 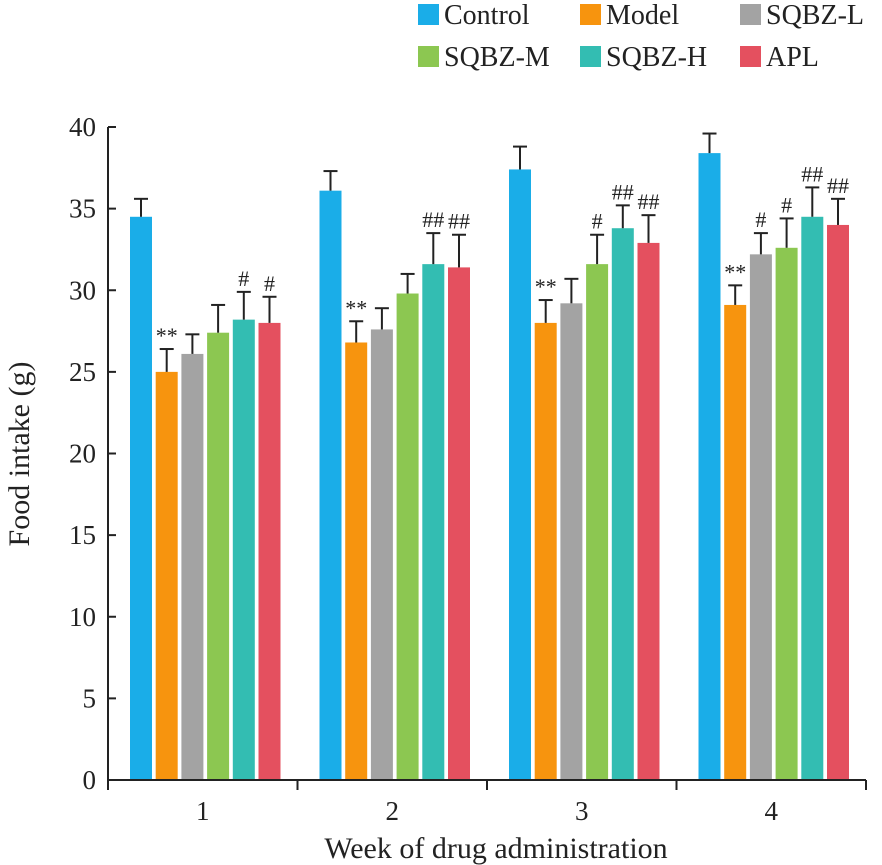 What do you see at coordinates (393, 811) in the screenshot?
I see `x-tick-label: 2` at bounding box center [393, 811].